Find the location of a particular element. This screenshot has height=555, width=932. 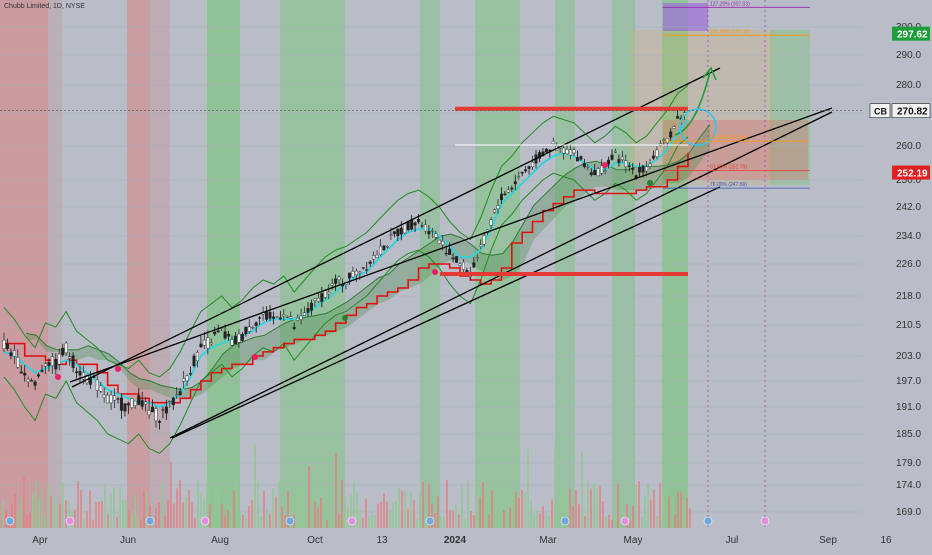

x-tick-label: 13 is located at coordinates (382, 540).